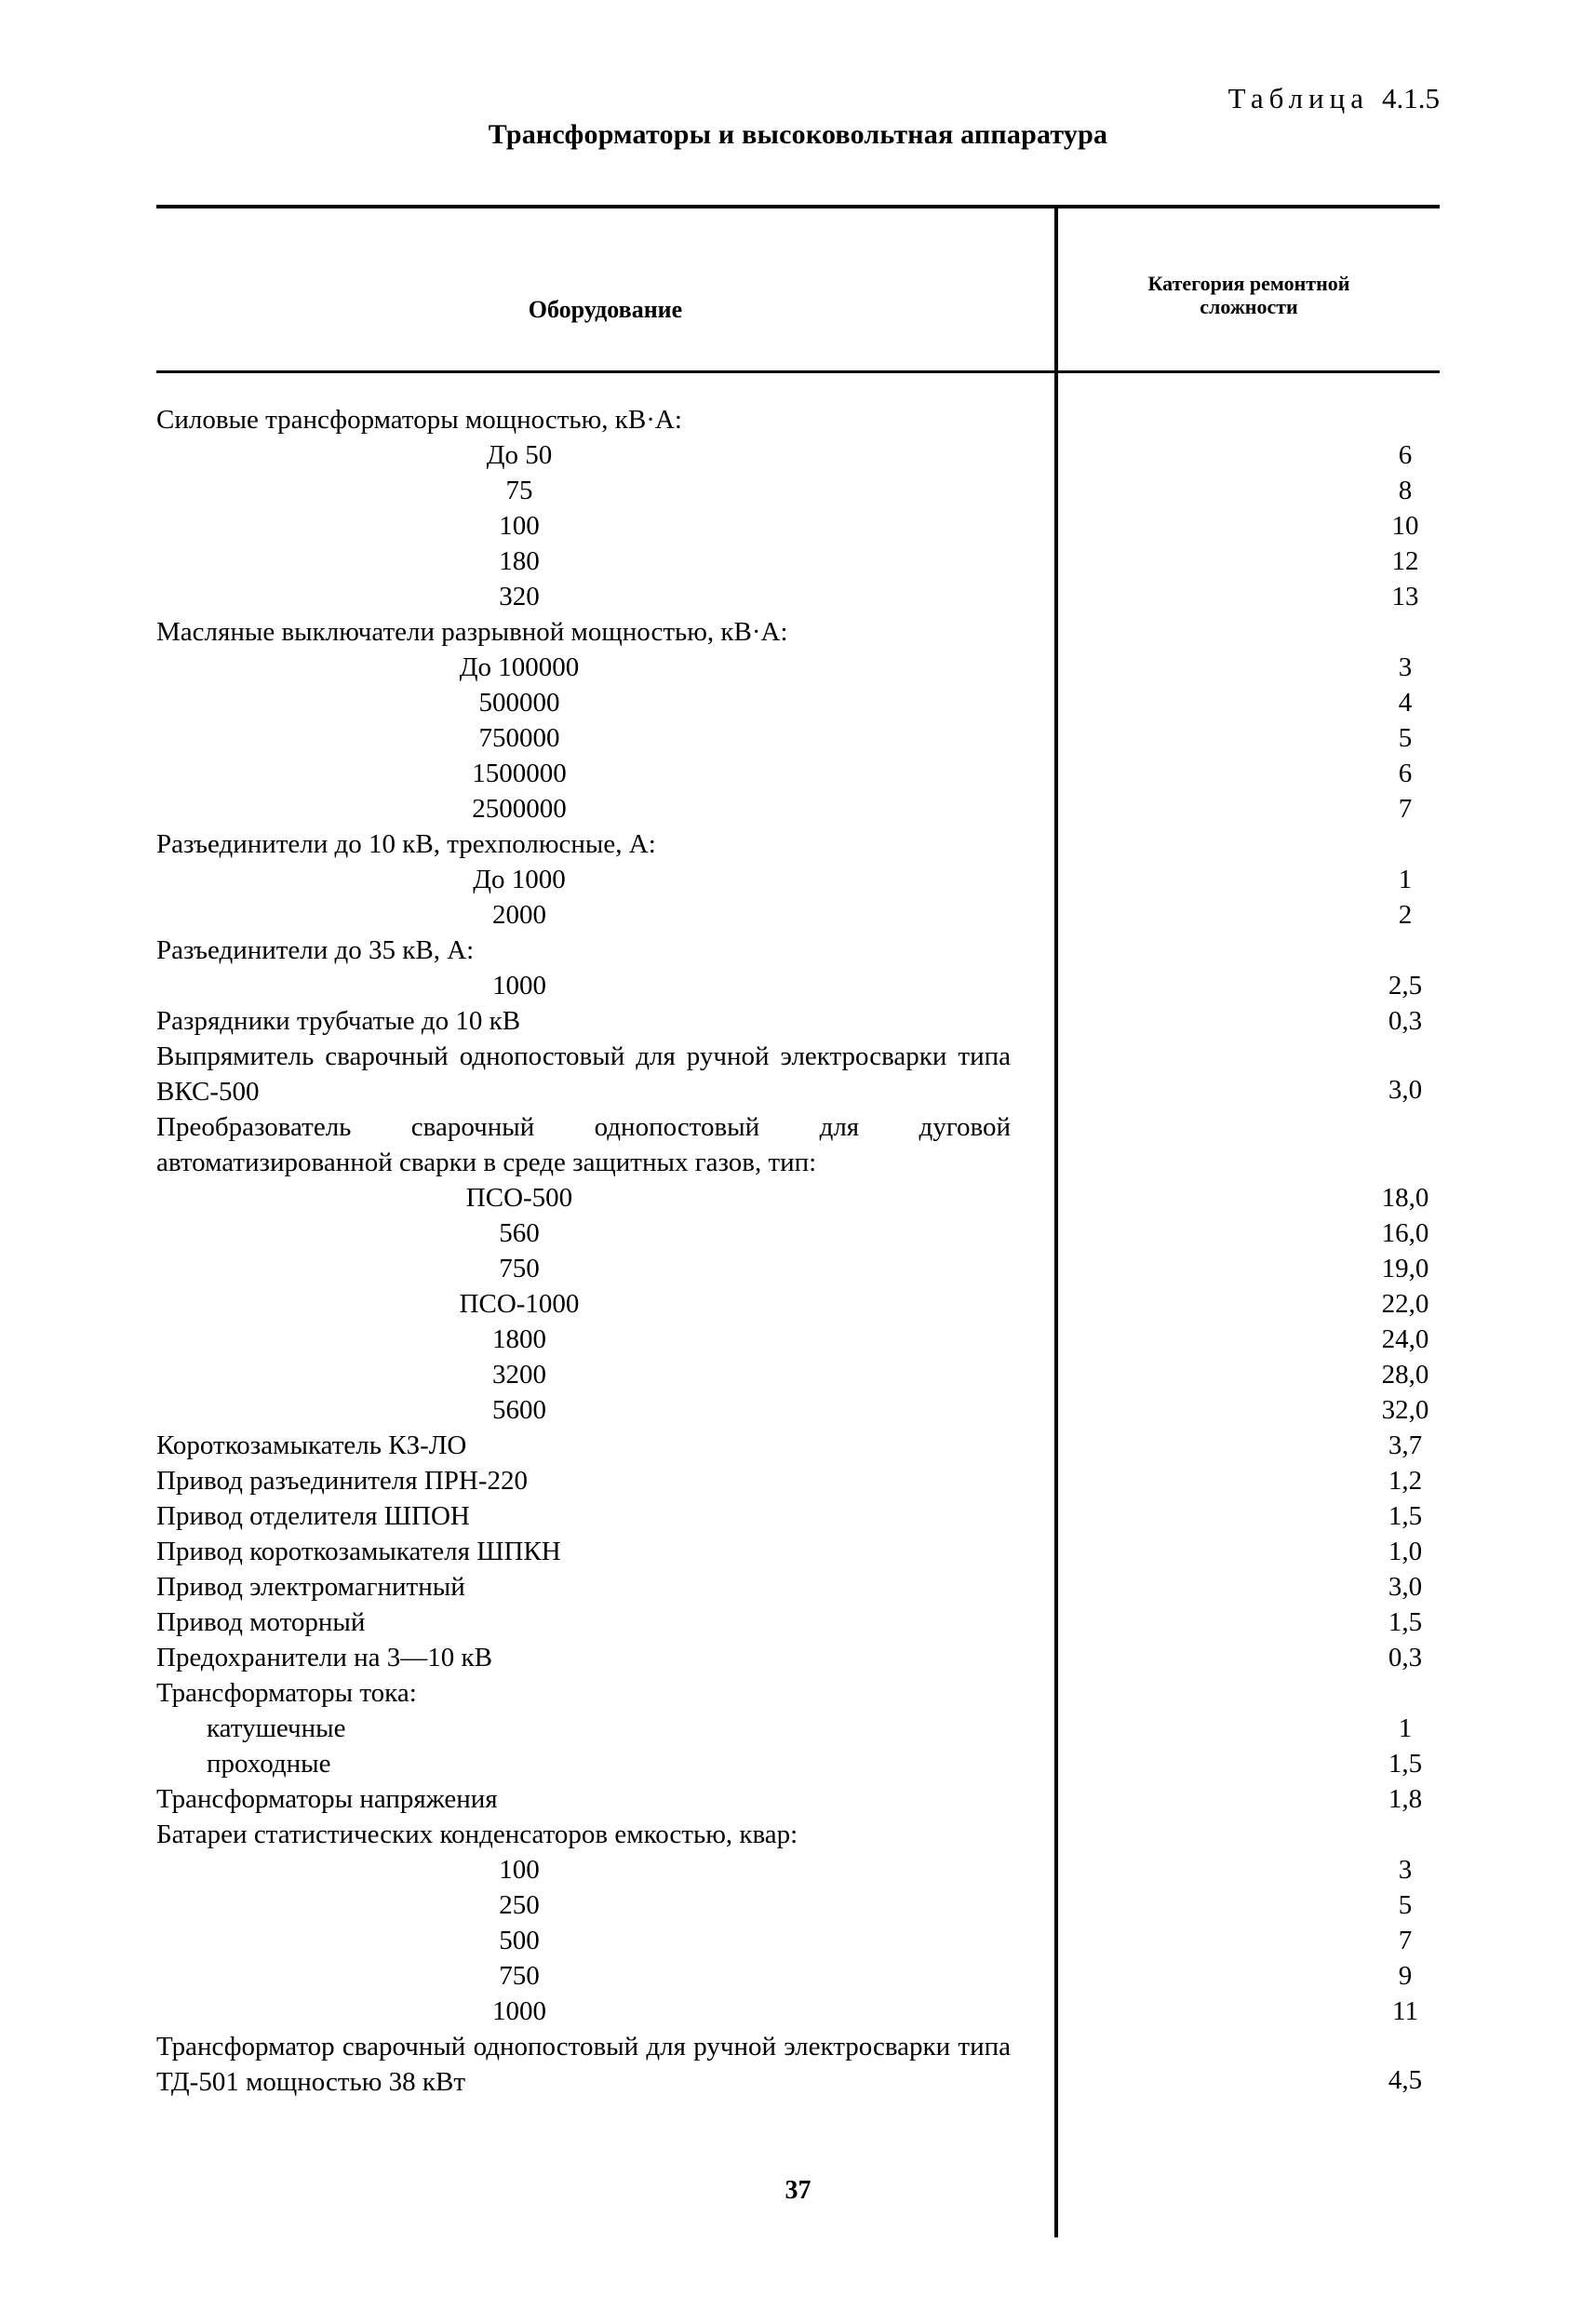  What do you see at coordinates (798, 2190) in the screenshot?
I see `page-number: 37` at bounding box center [798, 2190].